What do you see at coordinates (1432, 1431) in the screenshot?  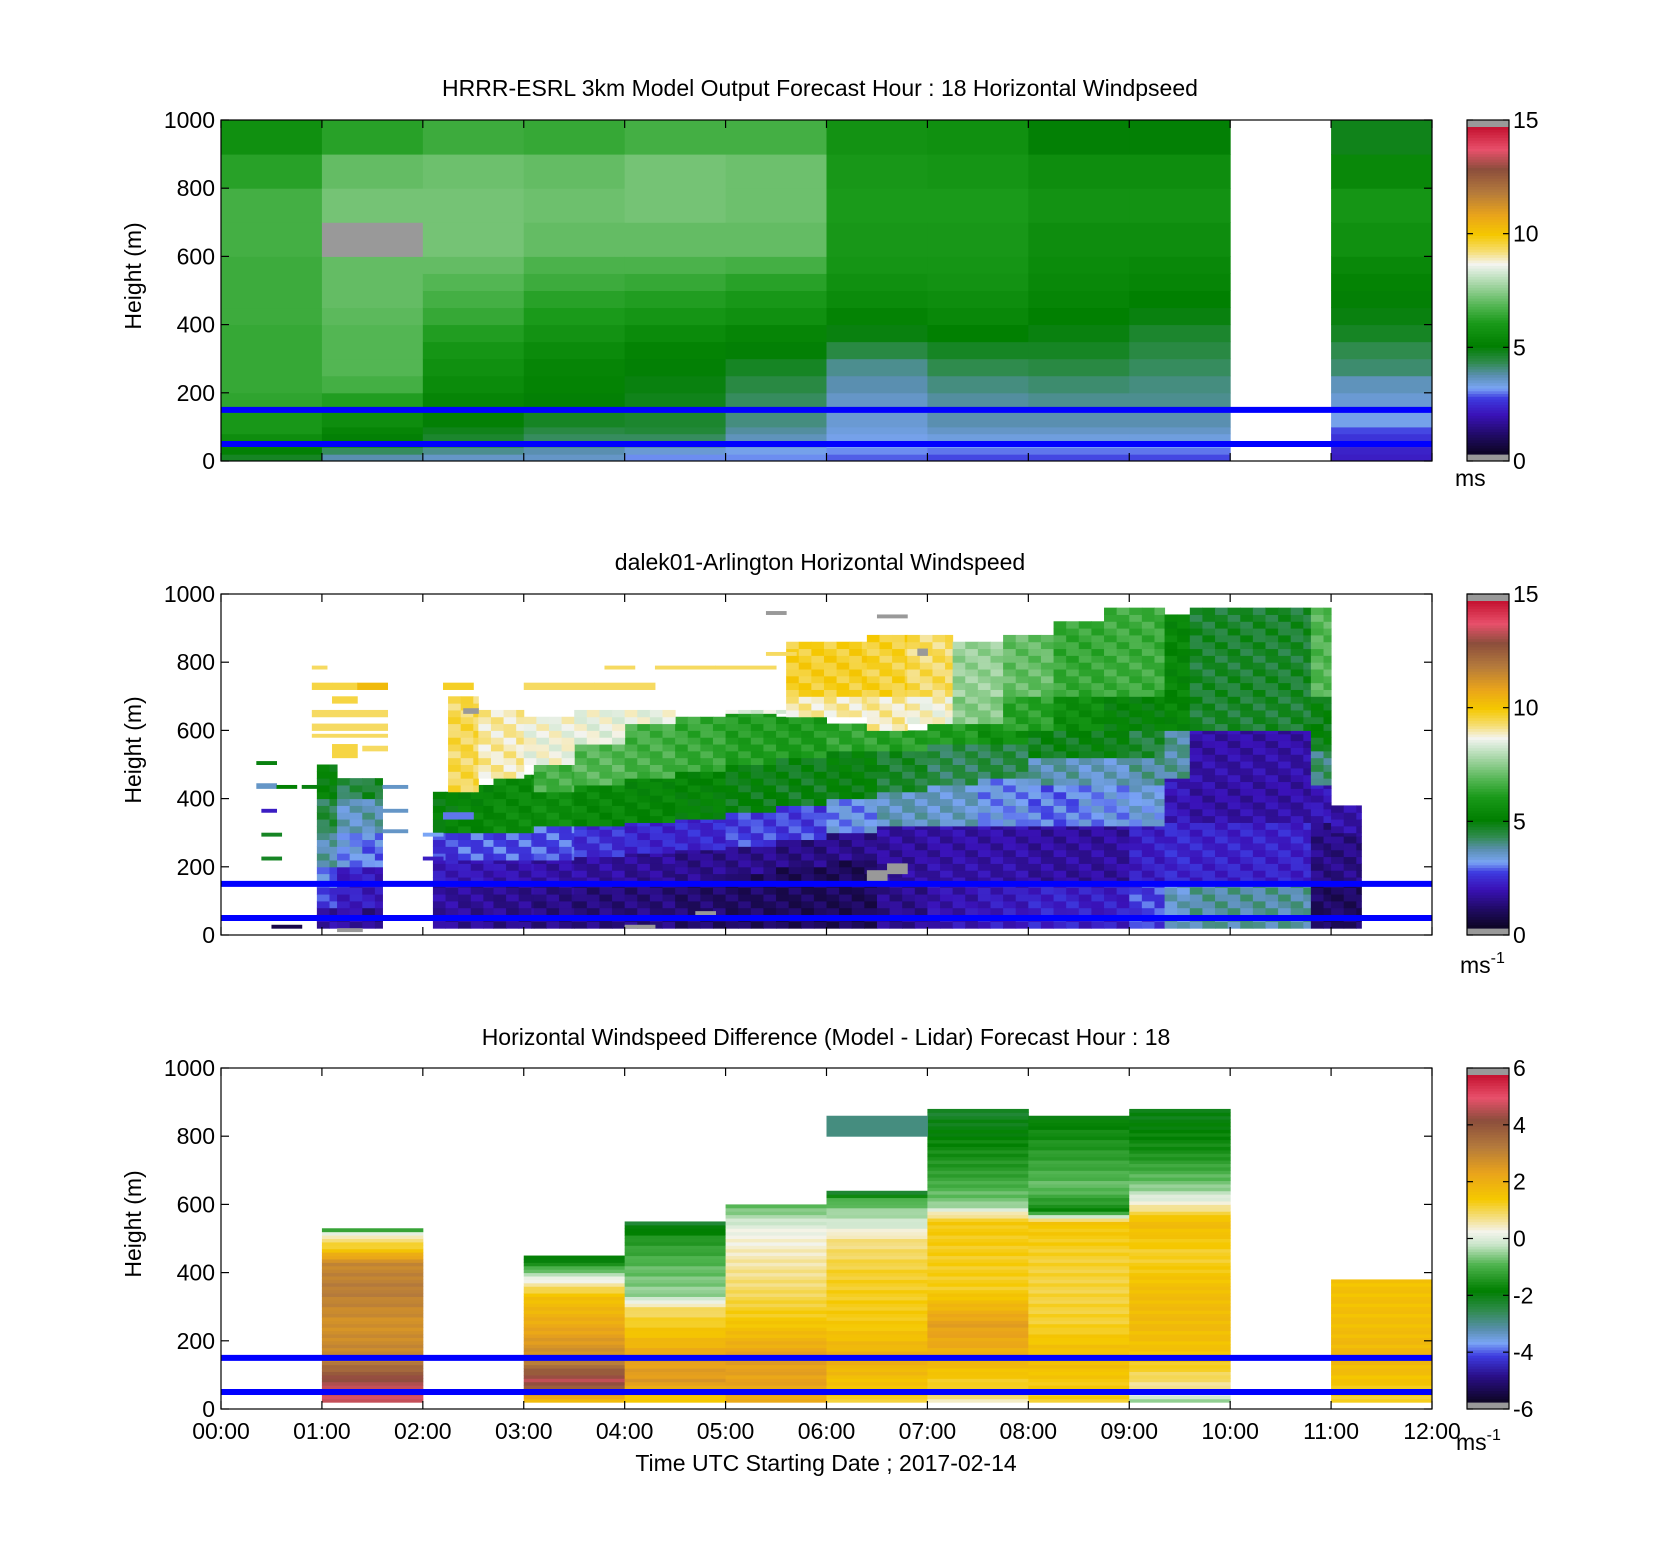 I see `x-tick-label: 12:00` at bounding box center [1432, 1431].